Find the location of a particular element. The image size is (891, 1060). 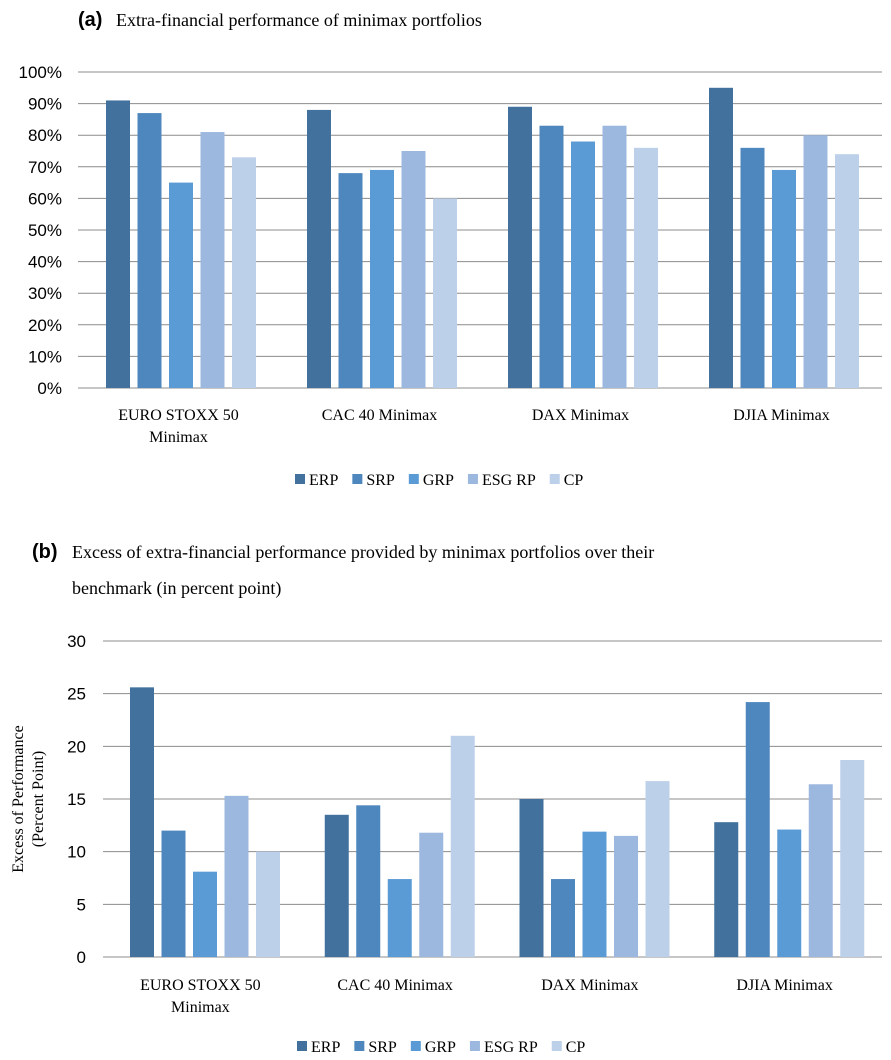

y-tick-label: 10% is located at coordinates (45, 356).